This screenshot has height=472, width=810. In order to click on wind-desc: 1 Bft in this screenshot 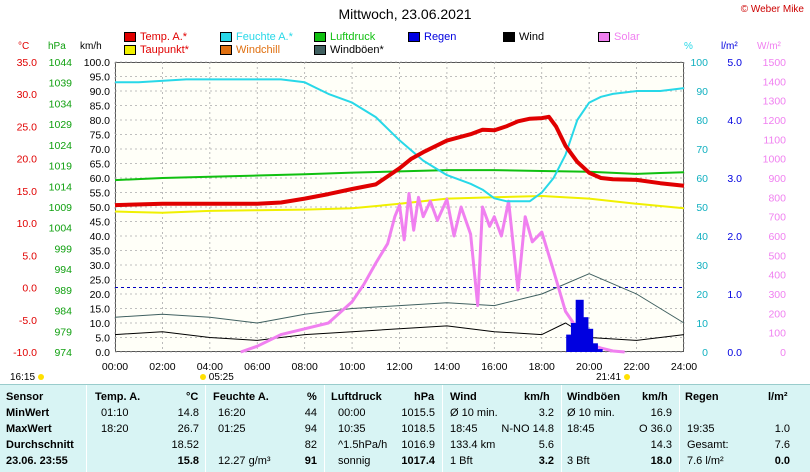, I will do `click(461, 461)`.